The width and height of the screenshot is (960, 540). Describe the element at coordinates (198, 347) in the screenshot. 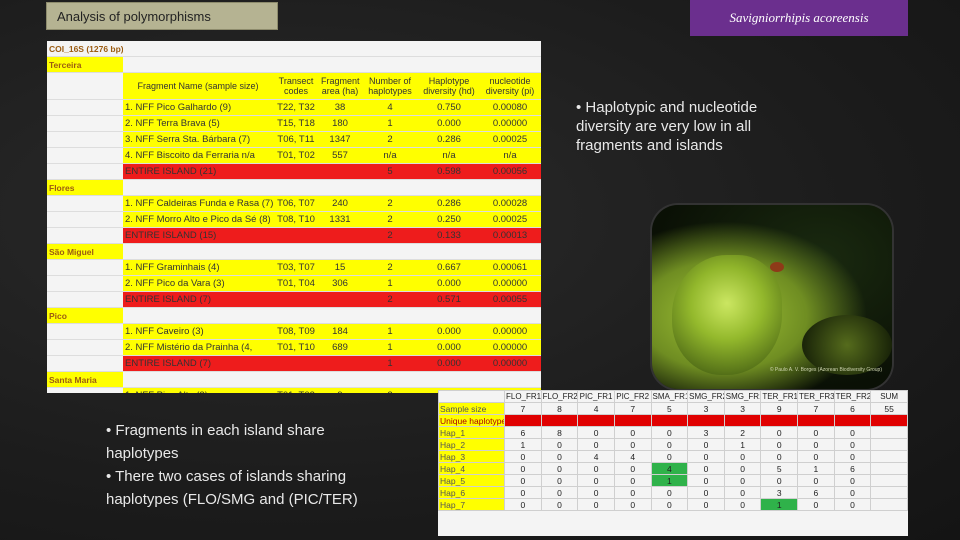

I see `fragment-name: 2. NFF Mistério da Prainha (4,` at that location.